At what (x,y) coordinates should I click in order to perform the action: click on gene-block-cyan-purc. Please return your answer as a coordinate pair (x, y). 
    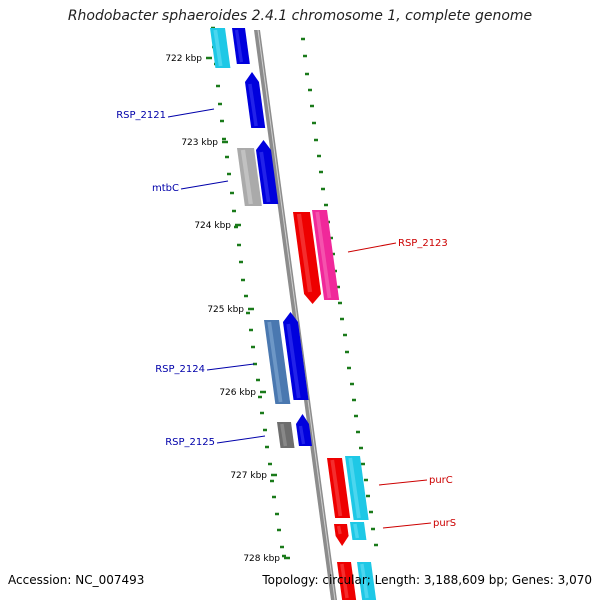
    Looking at the image, I should click on (357, 488).